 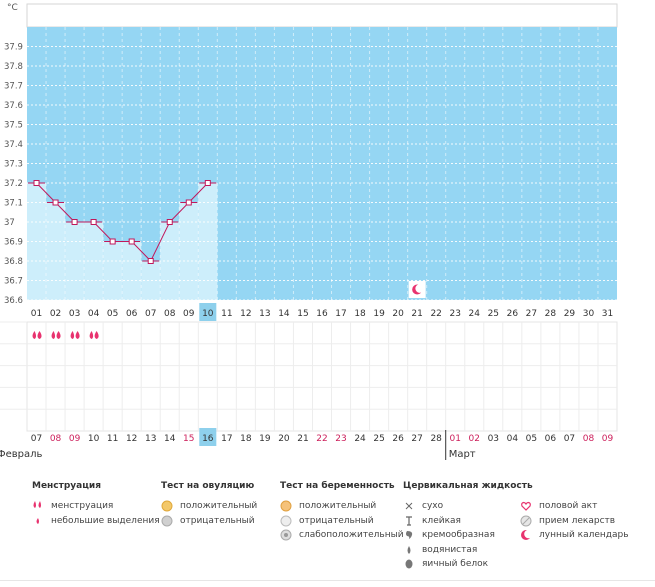 I want to click on legend-title: Цервикальная жидкость, so click(x=468, y=486).